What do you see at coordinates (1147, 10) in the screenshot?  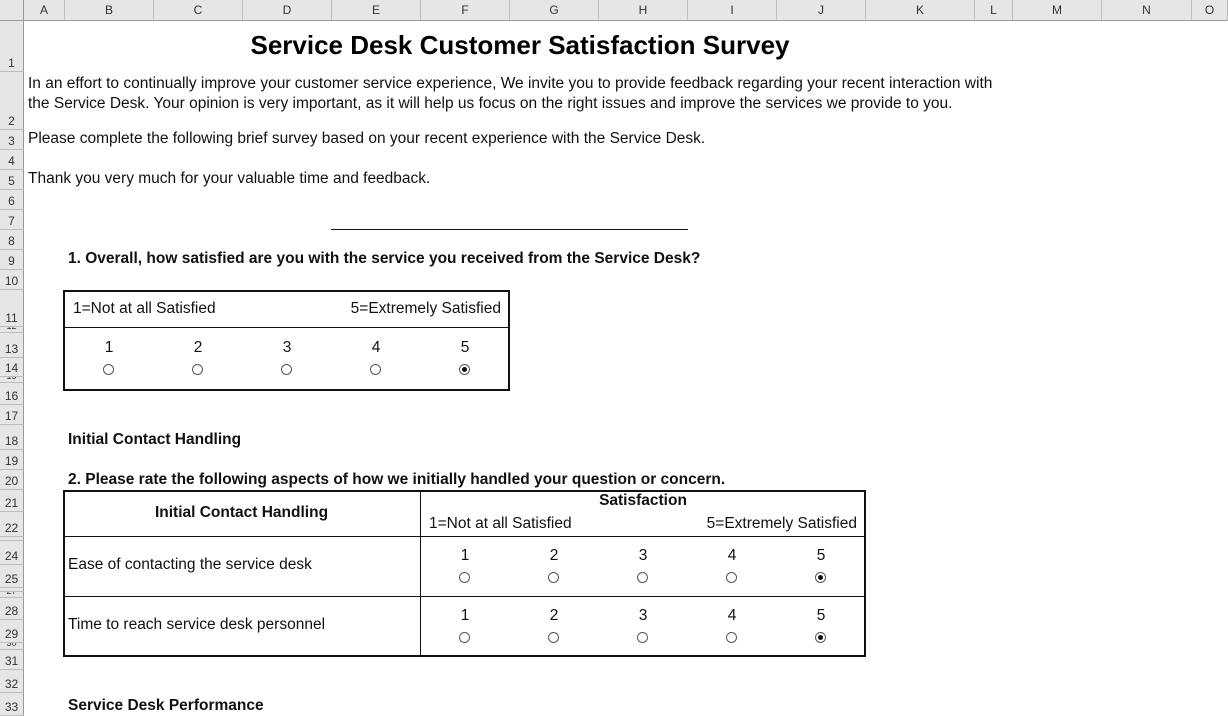 I see `column-header: N` at bounding box center [1147, 10].